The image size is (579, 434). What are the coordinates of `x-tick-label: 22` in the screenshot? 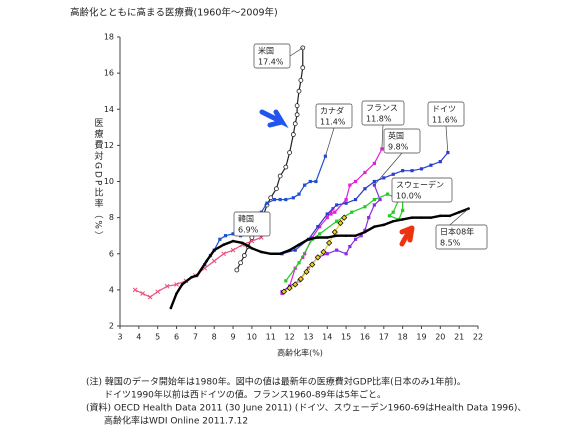 It's located at (478, 337).